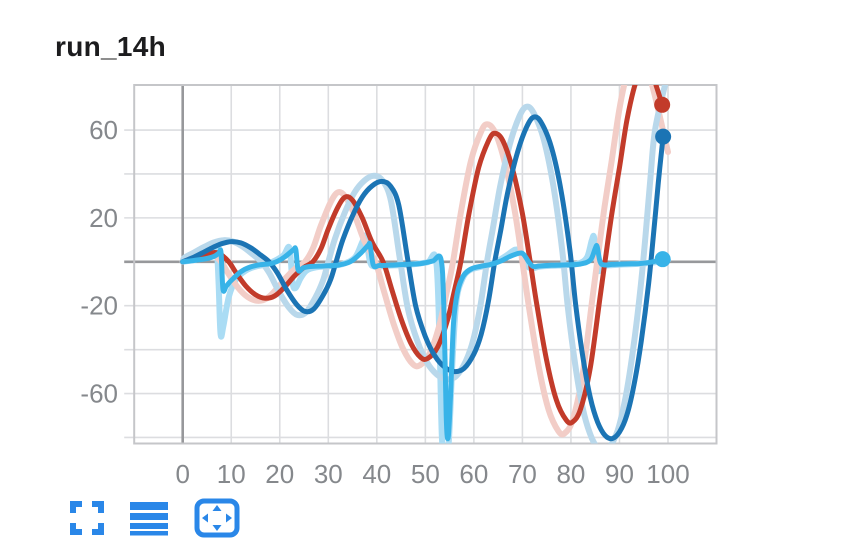 Image resolution: width=856 pixels, height=554 pixels. I want to click on x-tick-label: 20, so click(279, 474).